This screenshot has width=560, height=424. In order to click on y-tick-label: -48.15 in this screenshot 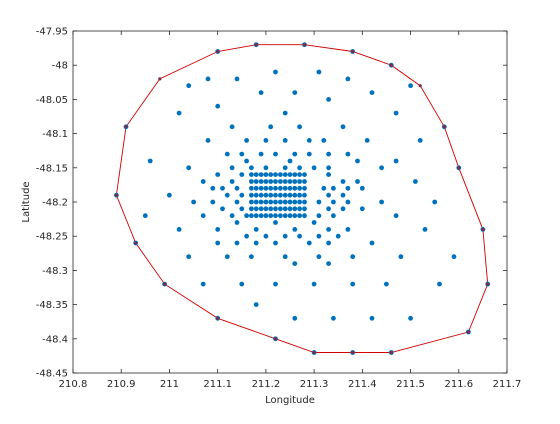, I will do `click(52, 168)`.